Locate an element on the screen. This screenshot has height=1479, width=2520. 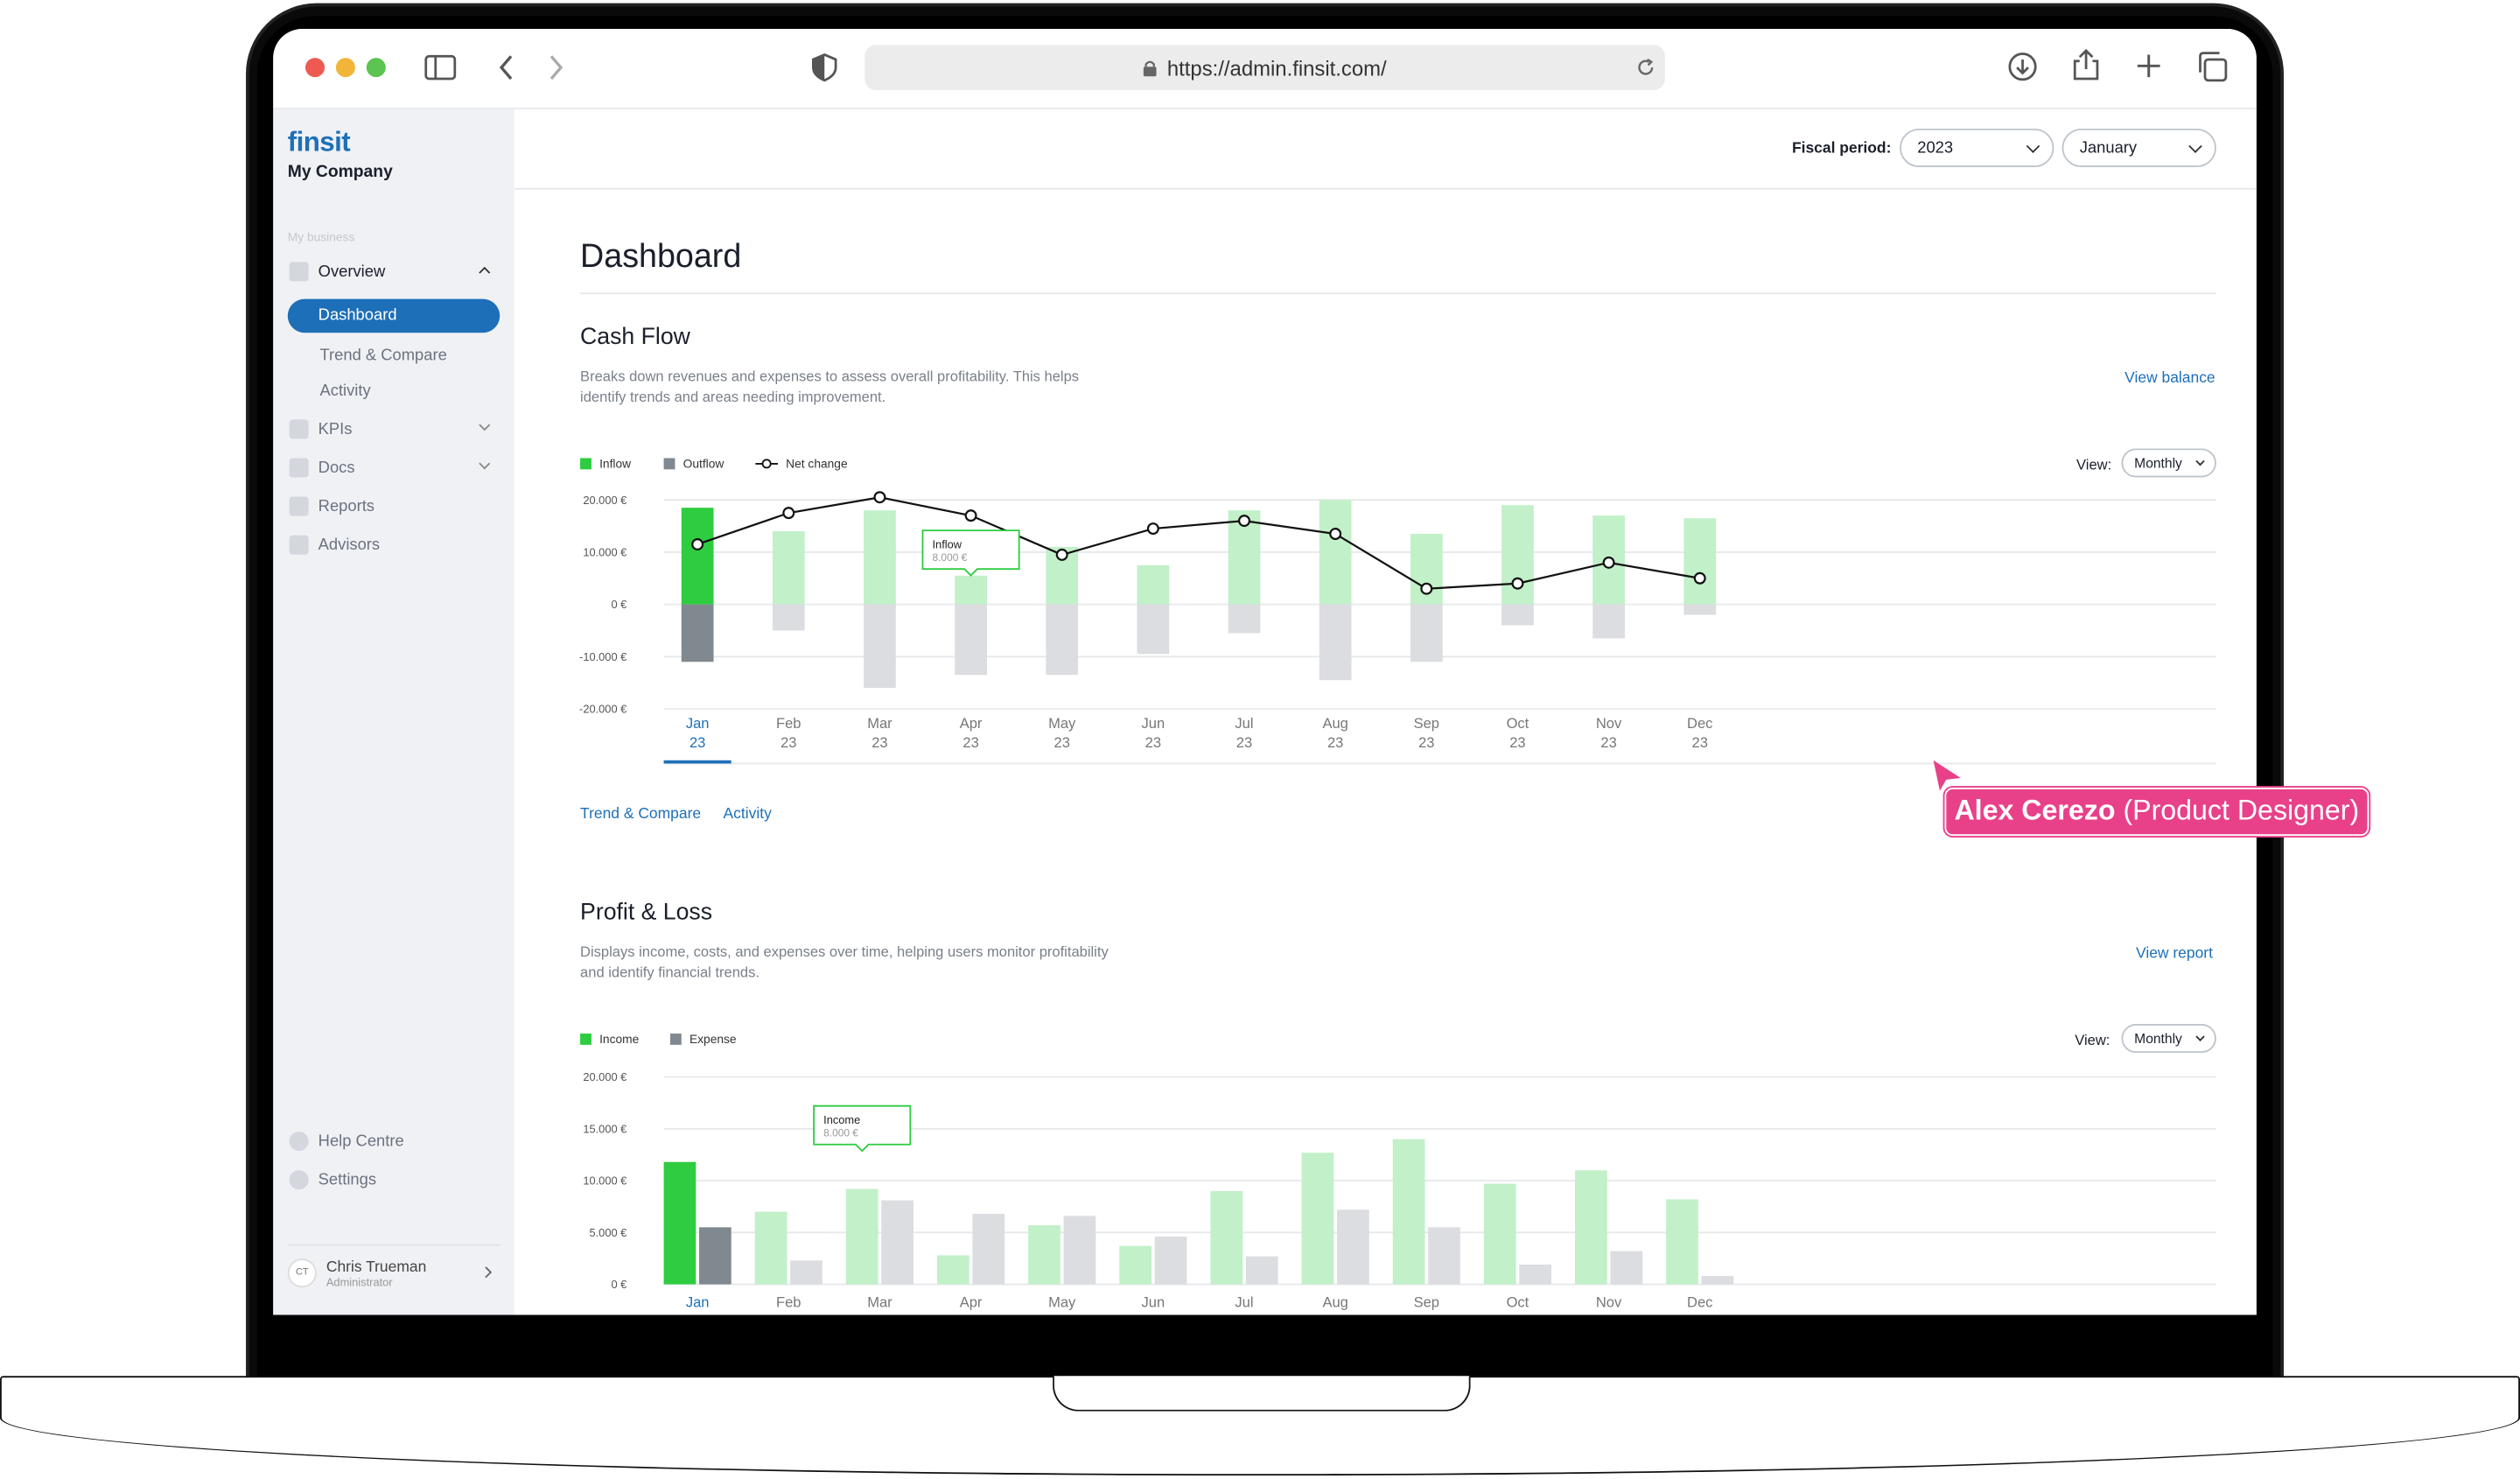
tabs-overview-icon is located at coordinates (2212, 67).